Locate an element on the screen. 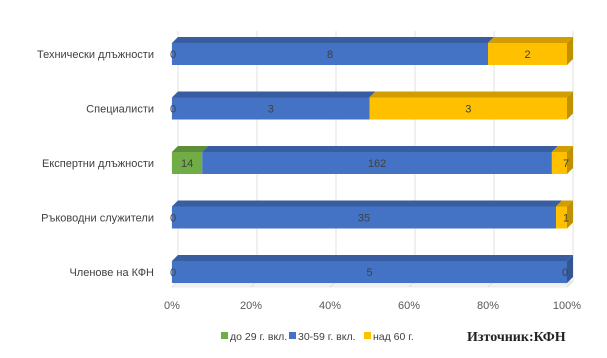 The width and height of the screenshot is (607, 358). category-label: Специалисти is located at coordinates (120, 110).